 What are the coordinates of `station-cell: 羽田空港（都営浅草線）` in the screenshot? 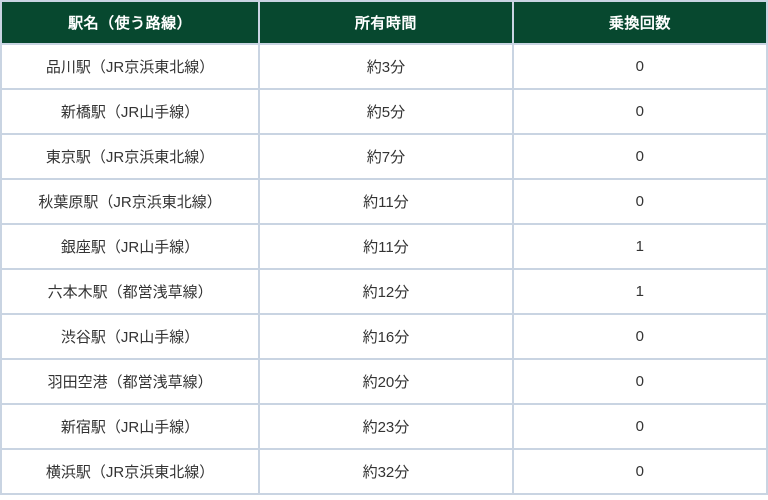 It's located at (130, 381).